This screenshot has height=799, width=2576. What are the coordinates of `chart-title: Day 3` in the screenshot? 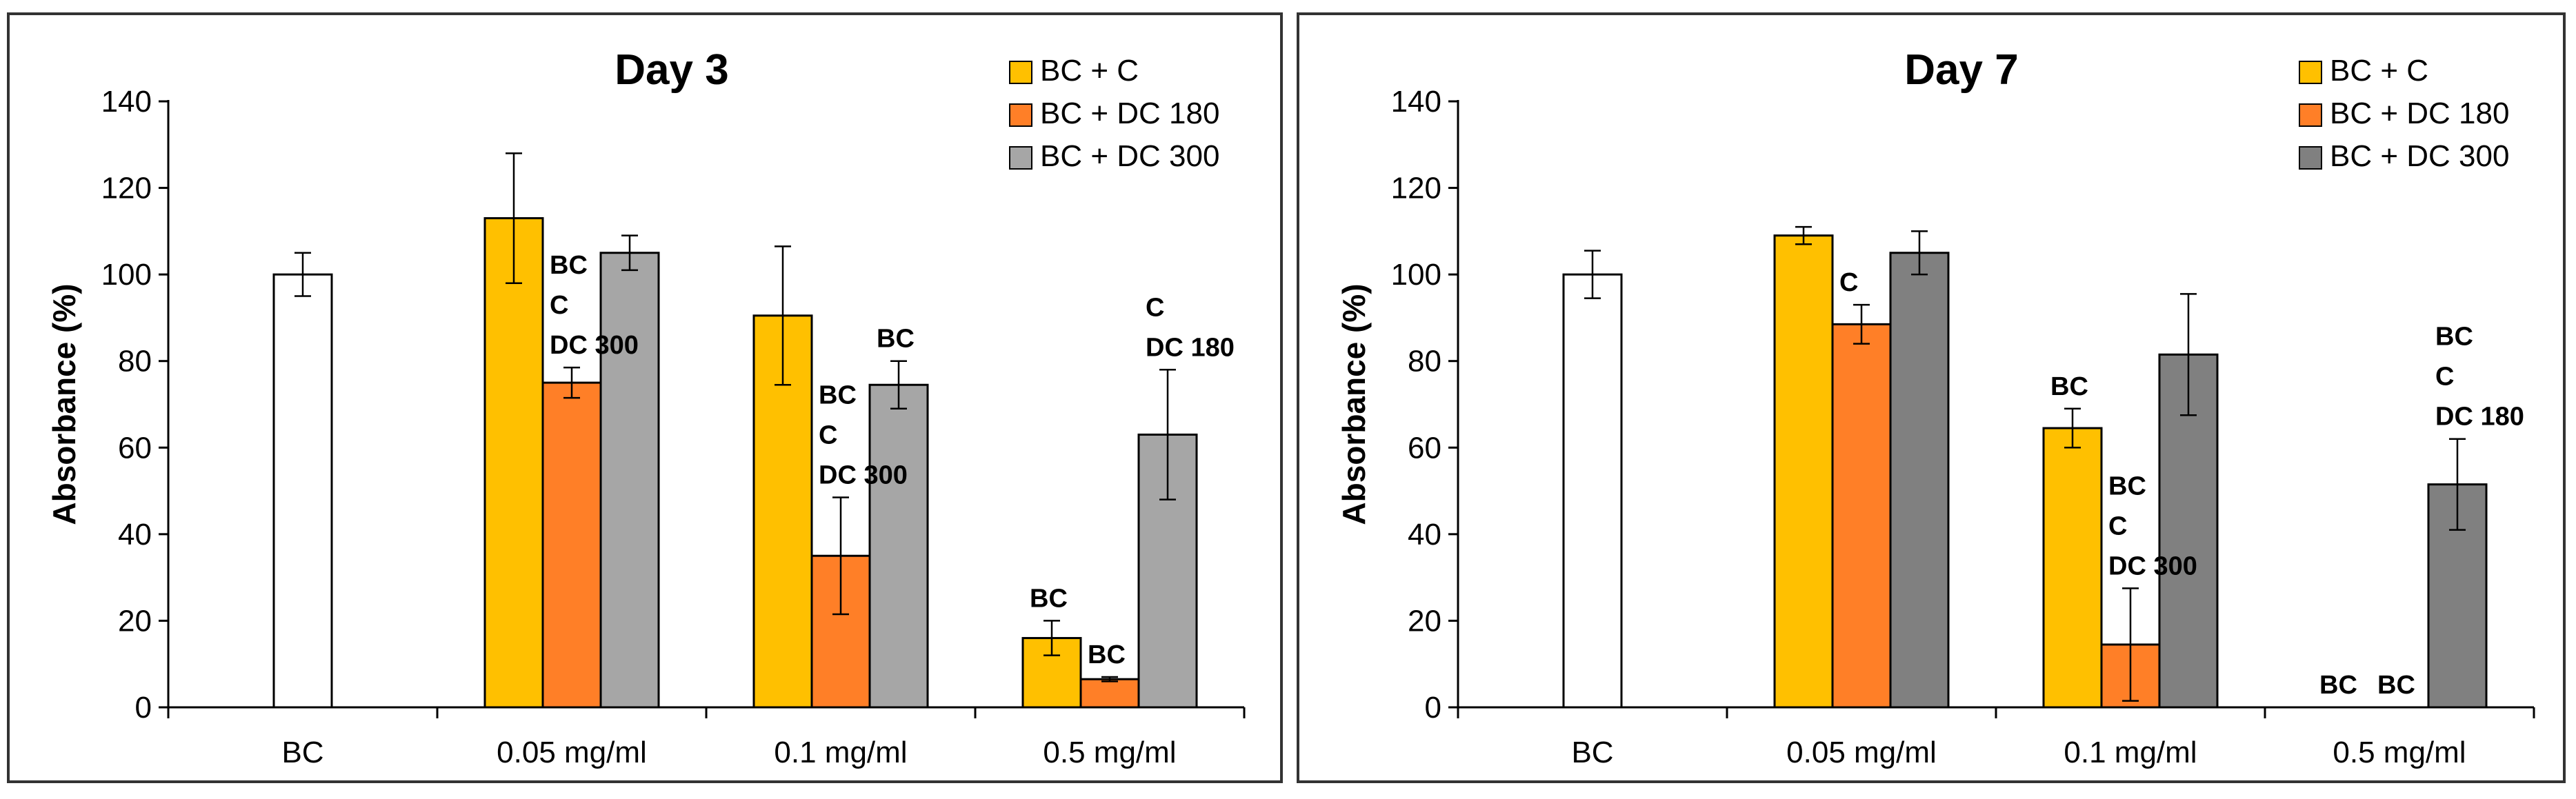 It's located at (671, 70).